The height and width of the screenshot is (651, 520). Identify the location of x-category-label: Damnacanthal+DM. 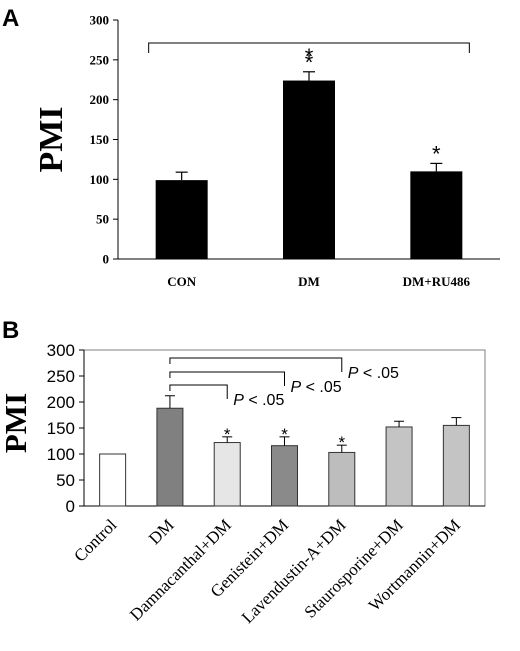
(180, 569).